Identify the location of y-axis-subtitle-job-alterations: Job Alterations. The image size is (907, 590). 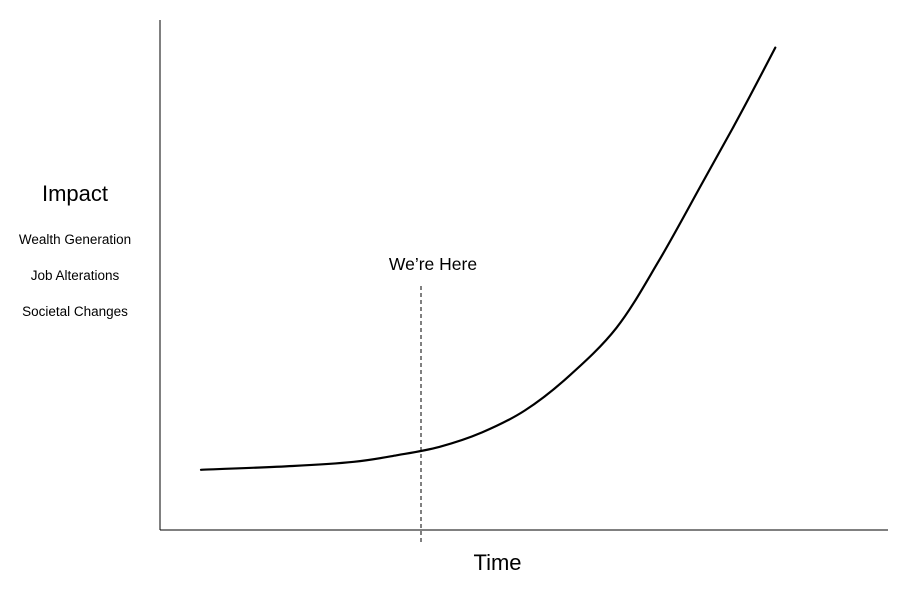
(75, 275).